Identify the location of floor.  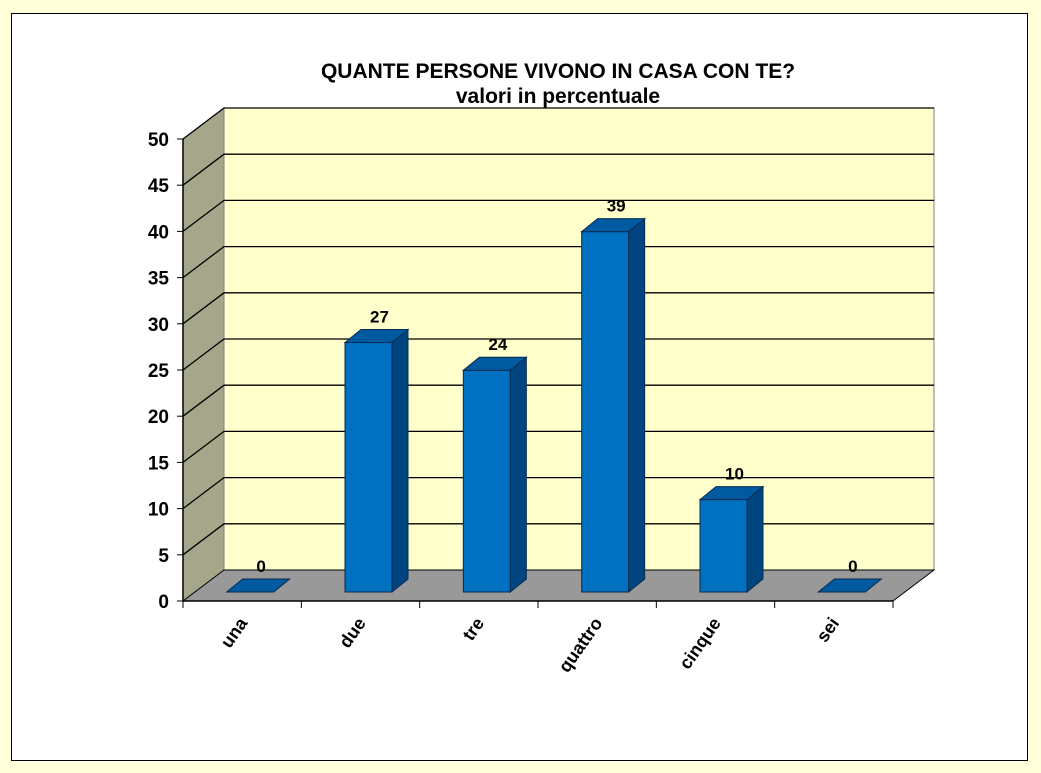
(558, 585).